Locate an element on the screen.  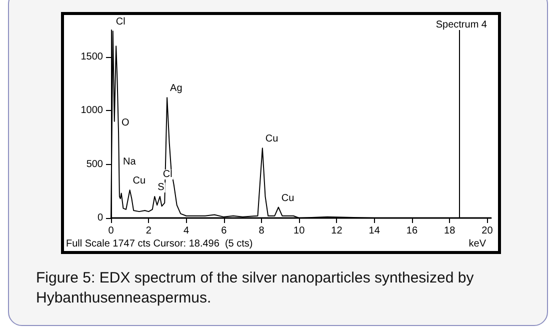
y-tick-label: 500 is located at coordinates (95, 164).